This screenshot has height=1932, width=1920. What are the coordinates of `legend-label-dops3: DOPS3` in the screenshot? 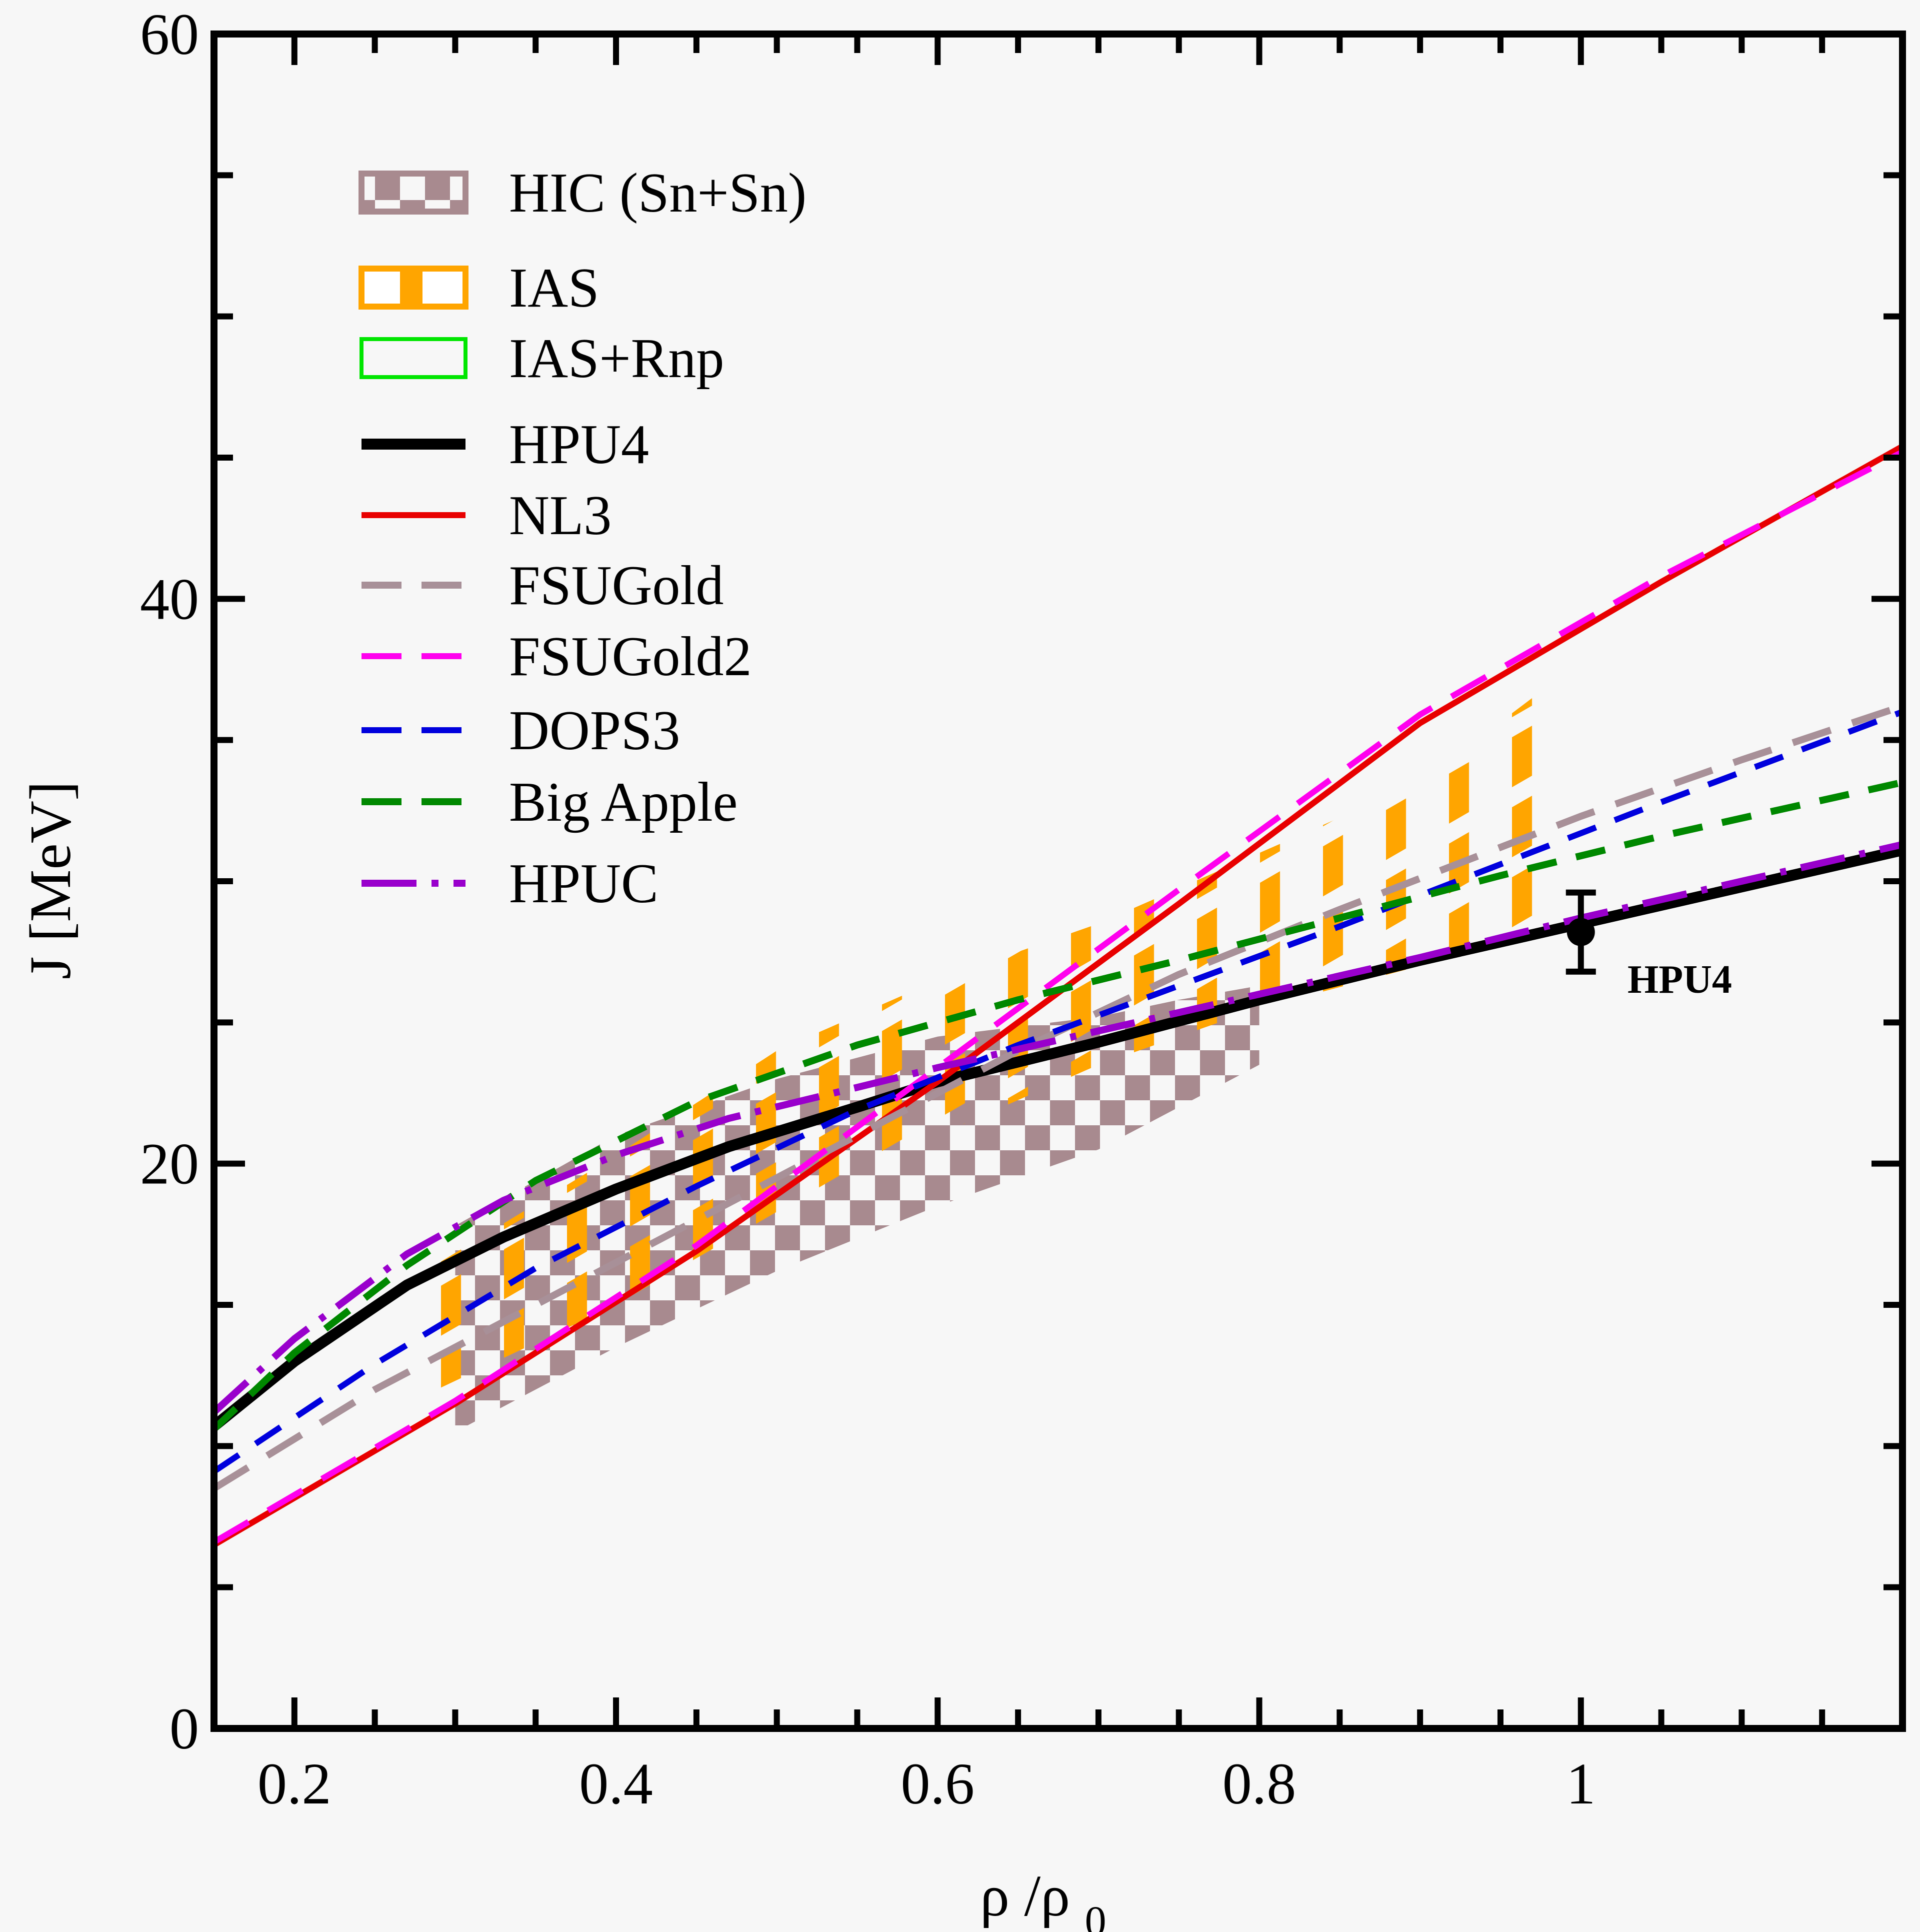 It's located at (594, 731).